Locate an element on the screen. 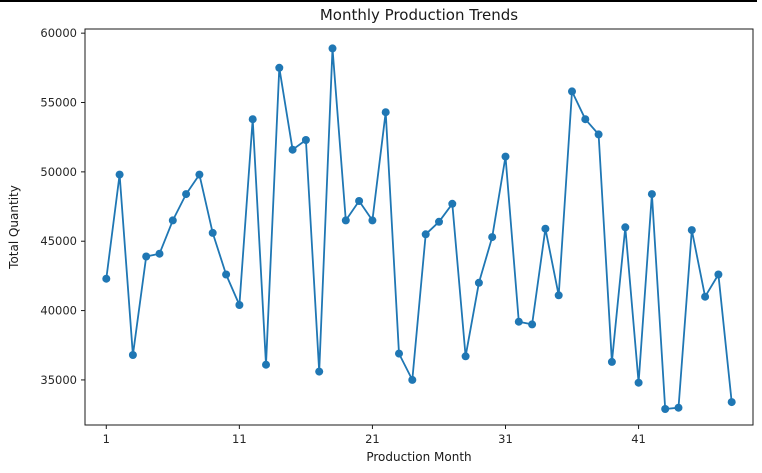 This screenshot has width=762, height=473. y-tick-label: 60000 is located at coordinates (58, 33).